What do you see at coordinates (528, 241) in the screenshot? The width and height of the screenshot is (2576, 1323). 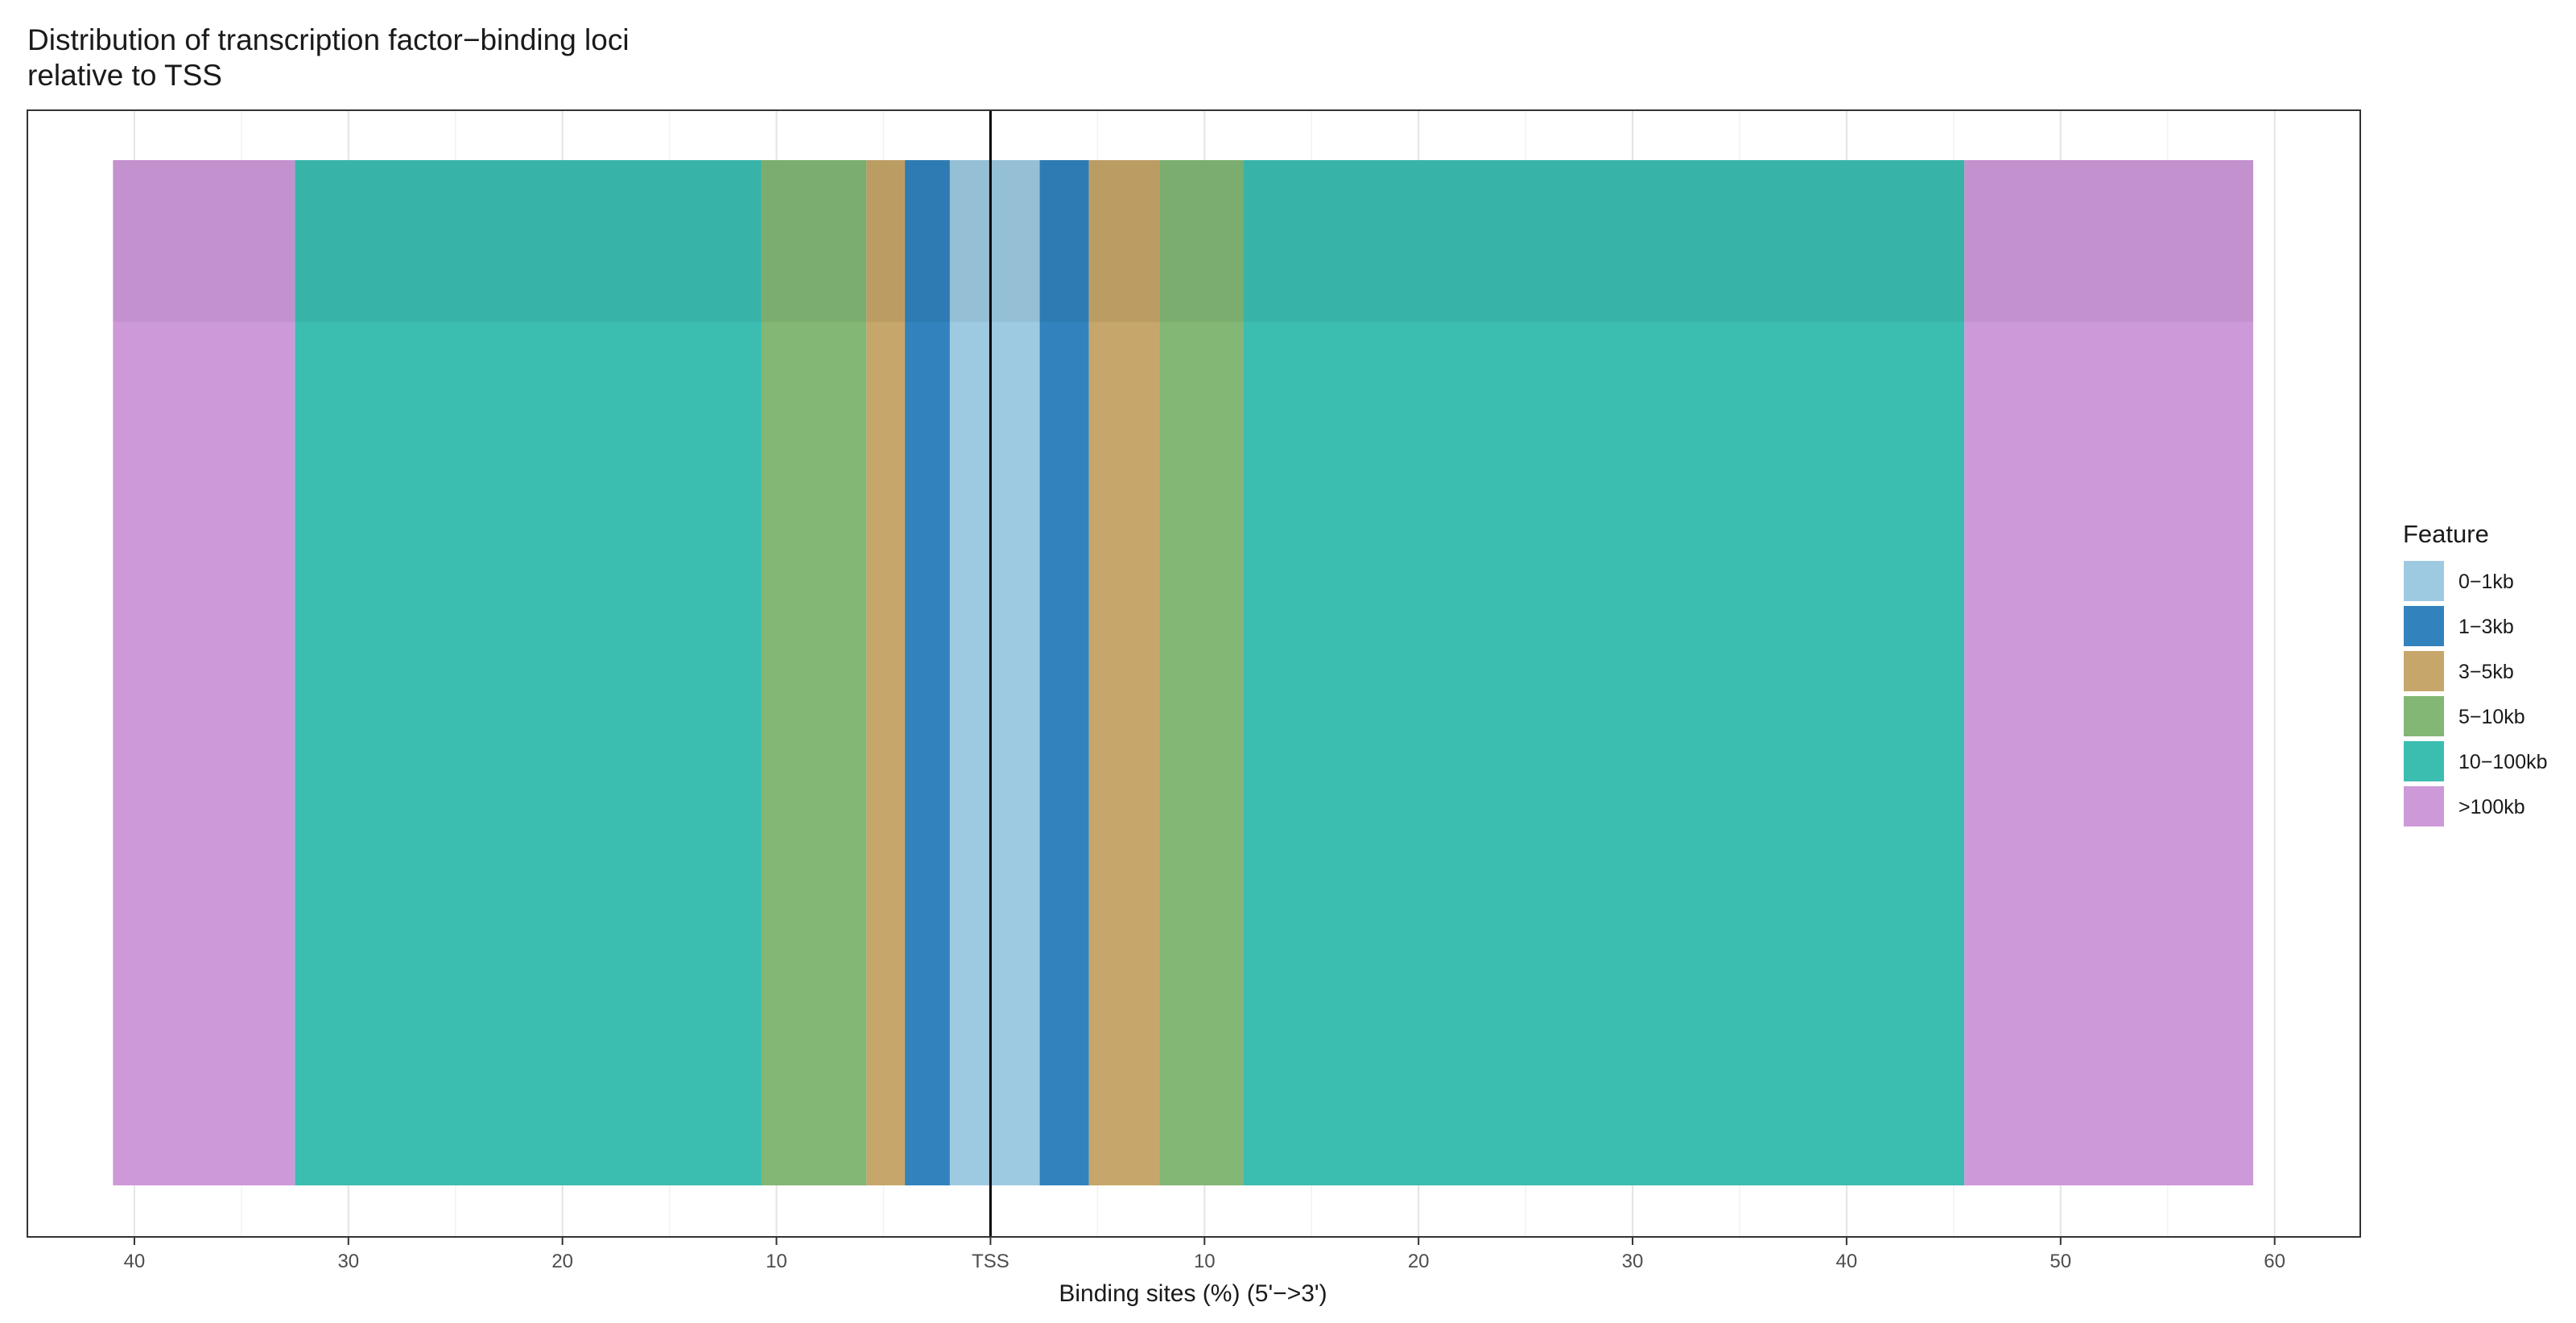 I see `bar-upstream-10-100kb-shade` at bounding box center [528, 241].